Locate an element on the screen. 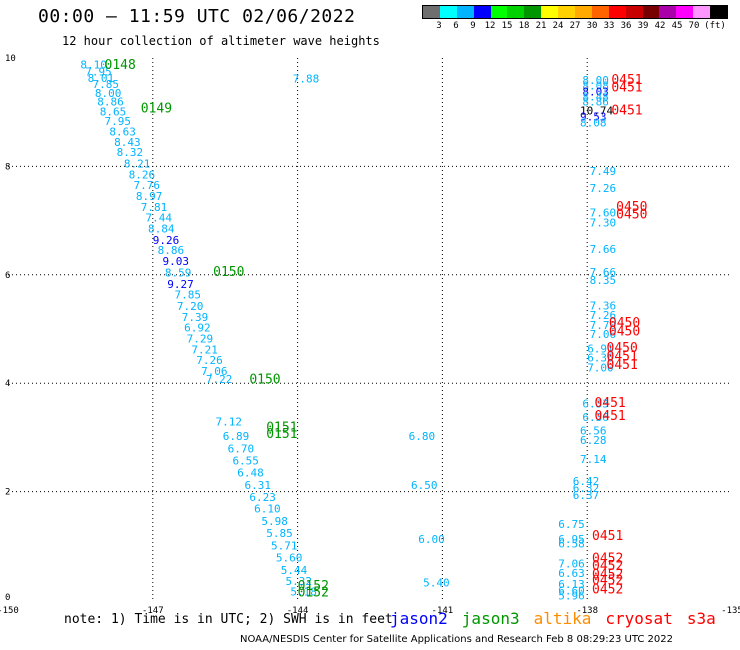 The image size is (740, 650). swh-value: 8.01 is located at coordinates (101, 78).